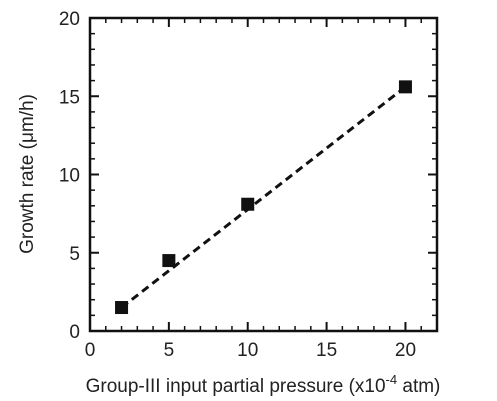 This screenshot has width=497, height=401. What do you see at coordinates (74, 332) in the screenshot?
I see `y-tick-label: 0` at bounding box center [74, 332].